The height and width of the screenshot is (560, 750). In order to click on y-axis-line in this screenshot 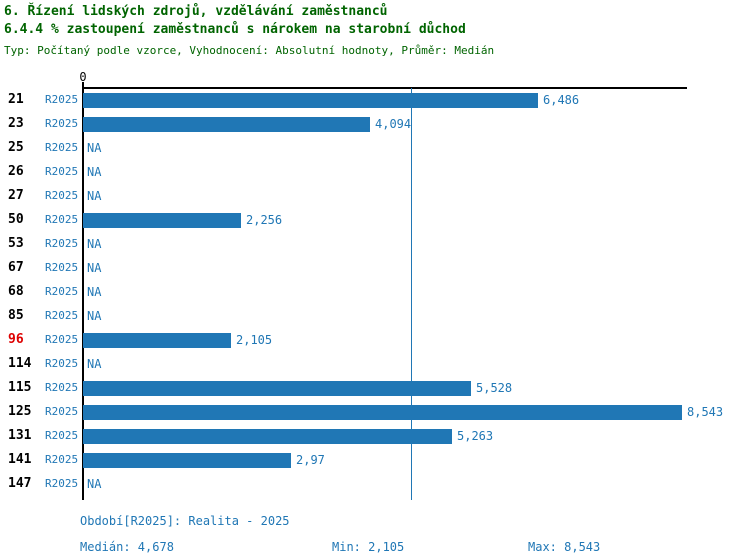, I will do `click(83, 291)`.